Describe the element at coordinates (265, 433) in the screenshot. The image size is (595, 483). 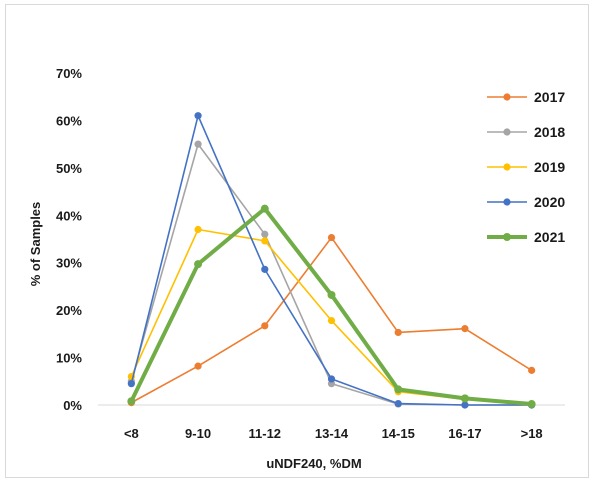
I see `x-tick-label: 11-12` at that location.